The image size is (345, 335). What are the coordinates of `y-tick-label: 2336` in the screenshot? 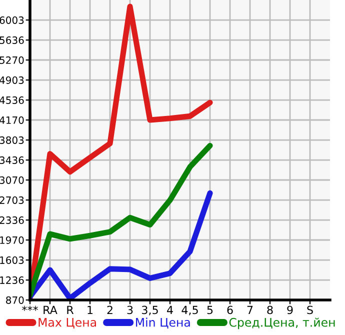 It's located at (12, 220).